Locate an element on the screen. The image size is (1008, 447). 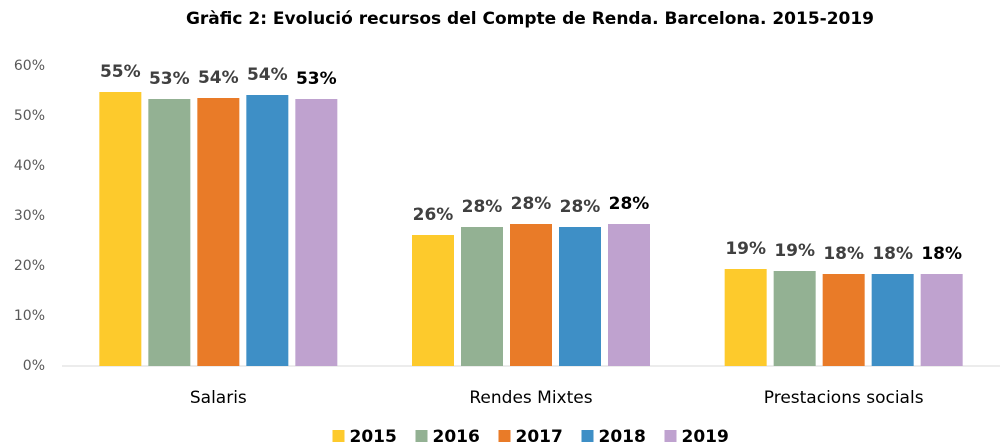
legend-label: 2017 is located at coordinates (539, 437).